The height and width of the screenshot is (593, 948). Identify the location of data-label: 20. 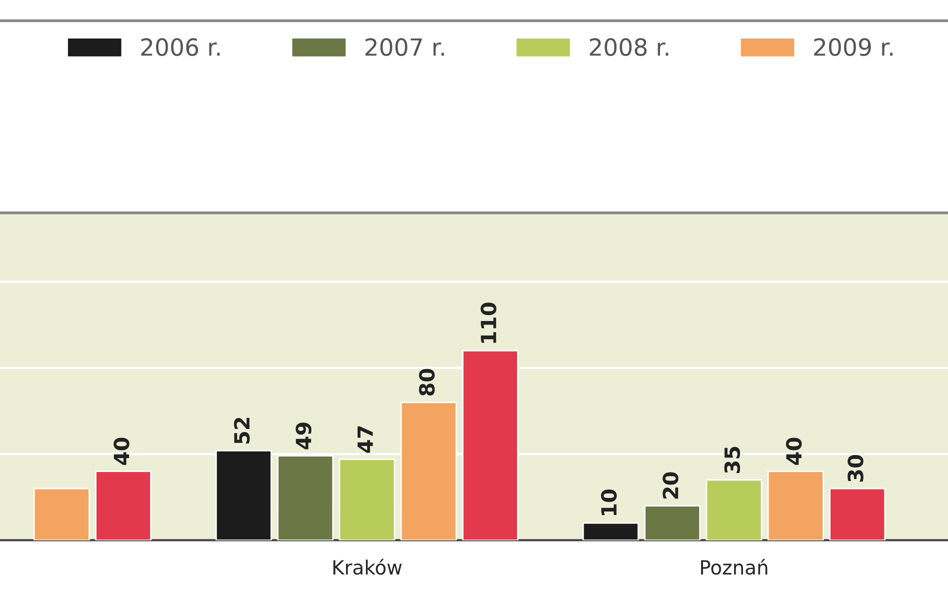
(670, 485).